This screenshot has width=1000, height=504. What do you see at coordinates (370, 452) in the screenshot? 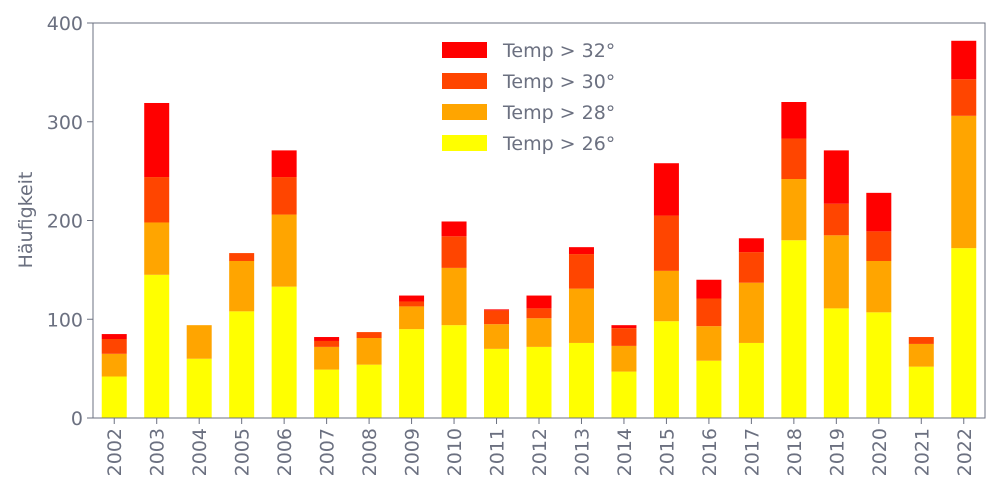
I see `x-tick-label: 2008` at bounding box center [370, 452].